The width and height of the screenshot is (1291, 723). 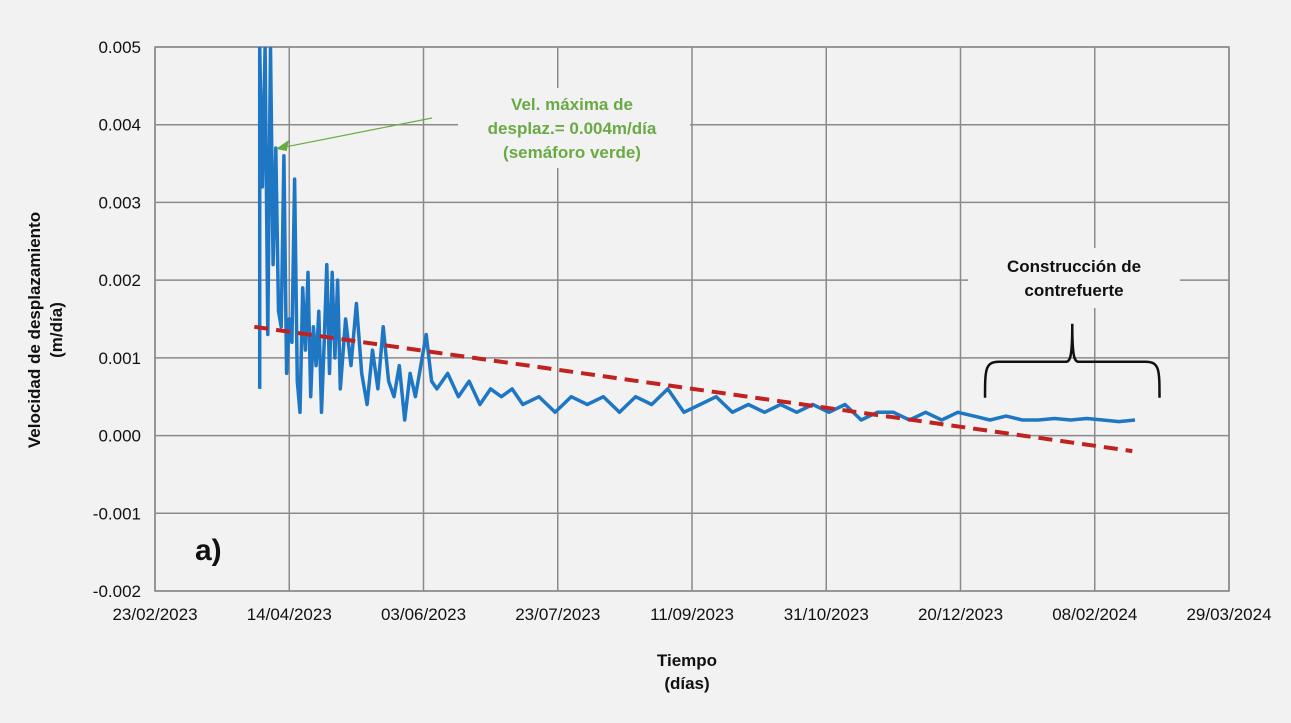 What do you see at coordinates (289, 614) in the screenshot?
I see `x-tick-label: 14/04/2023` at bounding box center [289, 614].